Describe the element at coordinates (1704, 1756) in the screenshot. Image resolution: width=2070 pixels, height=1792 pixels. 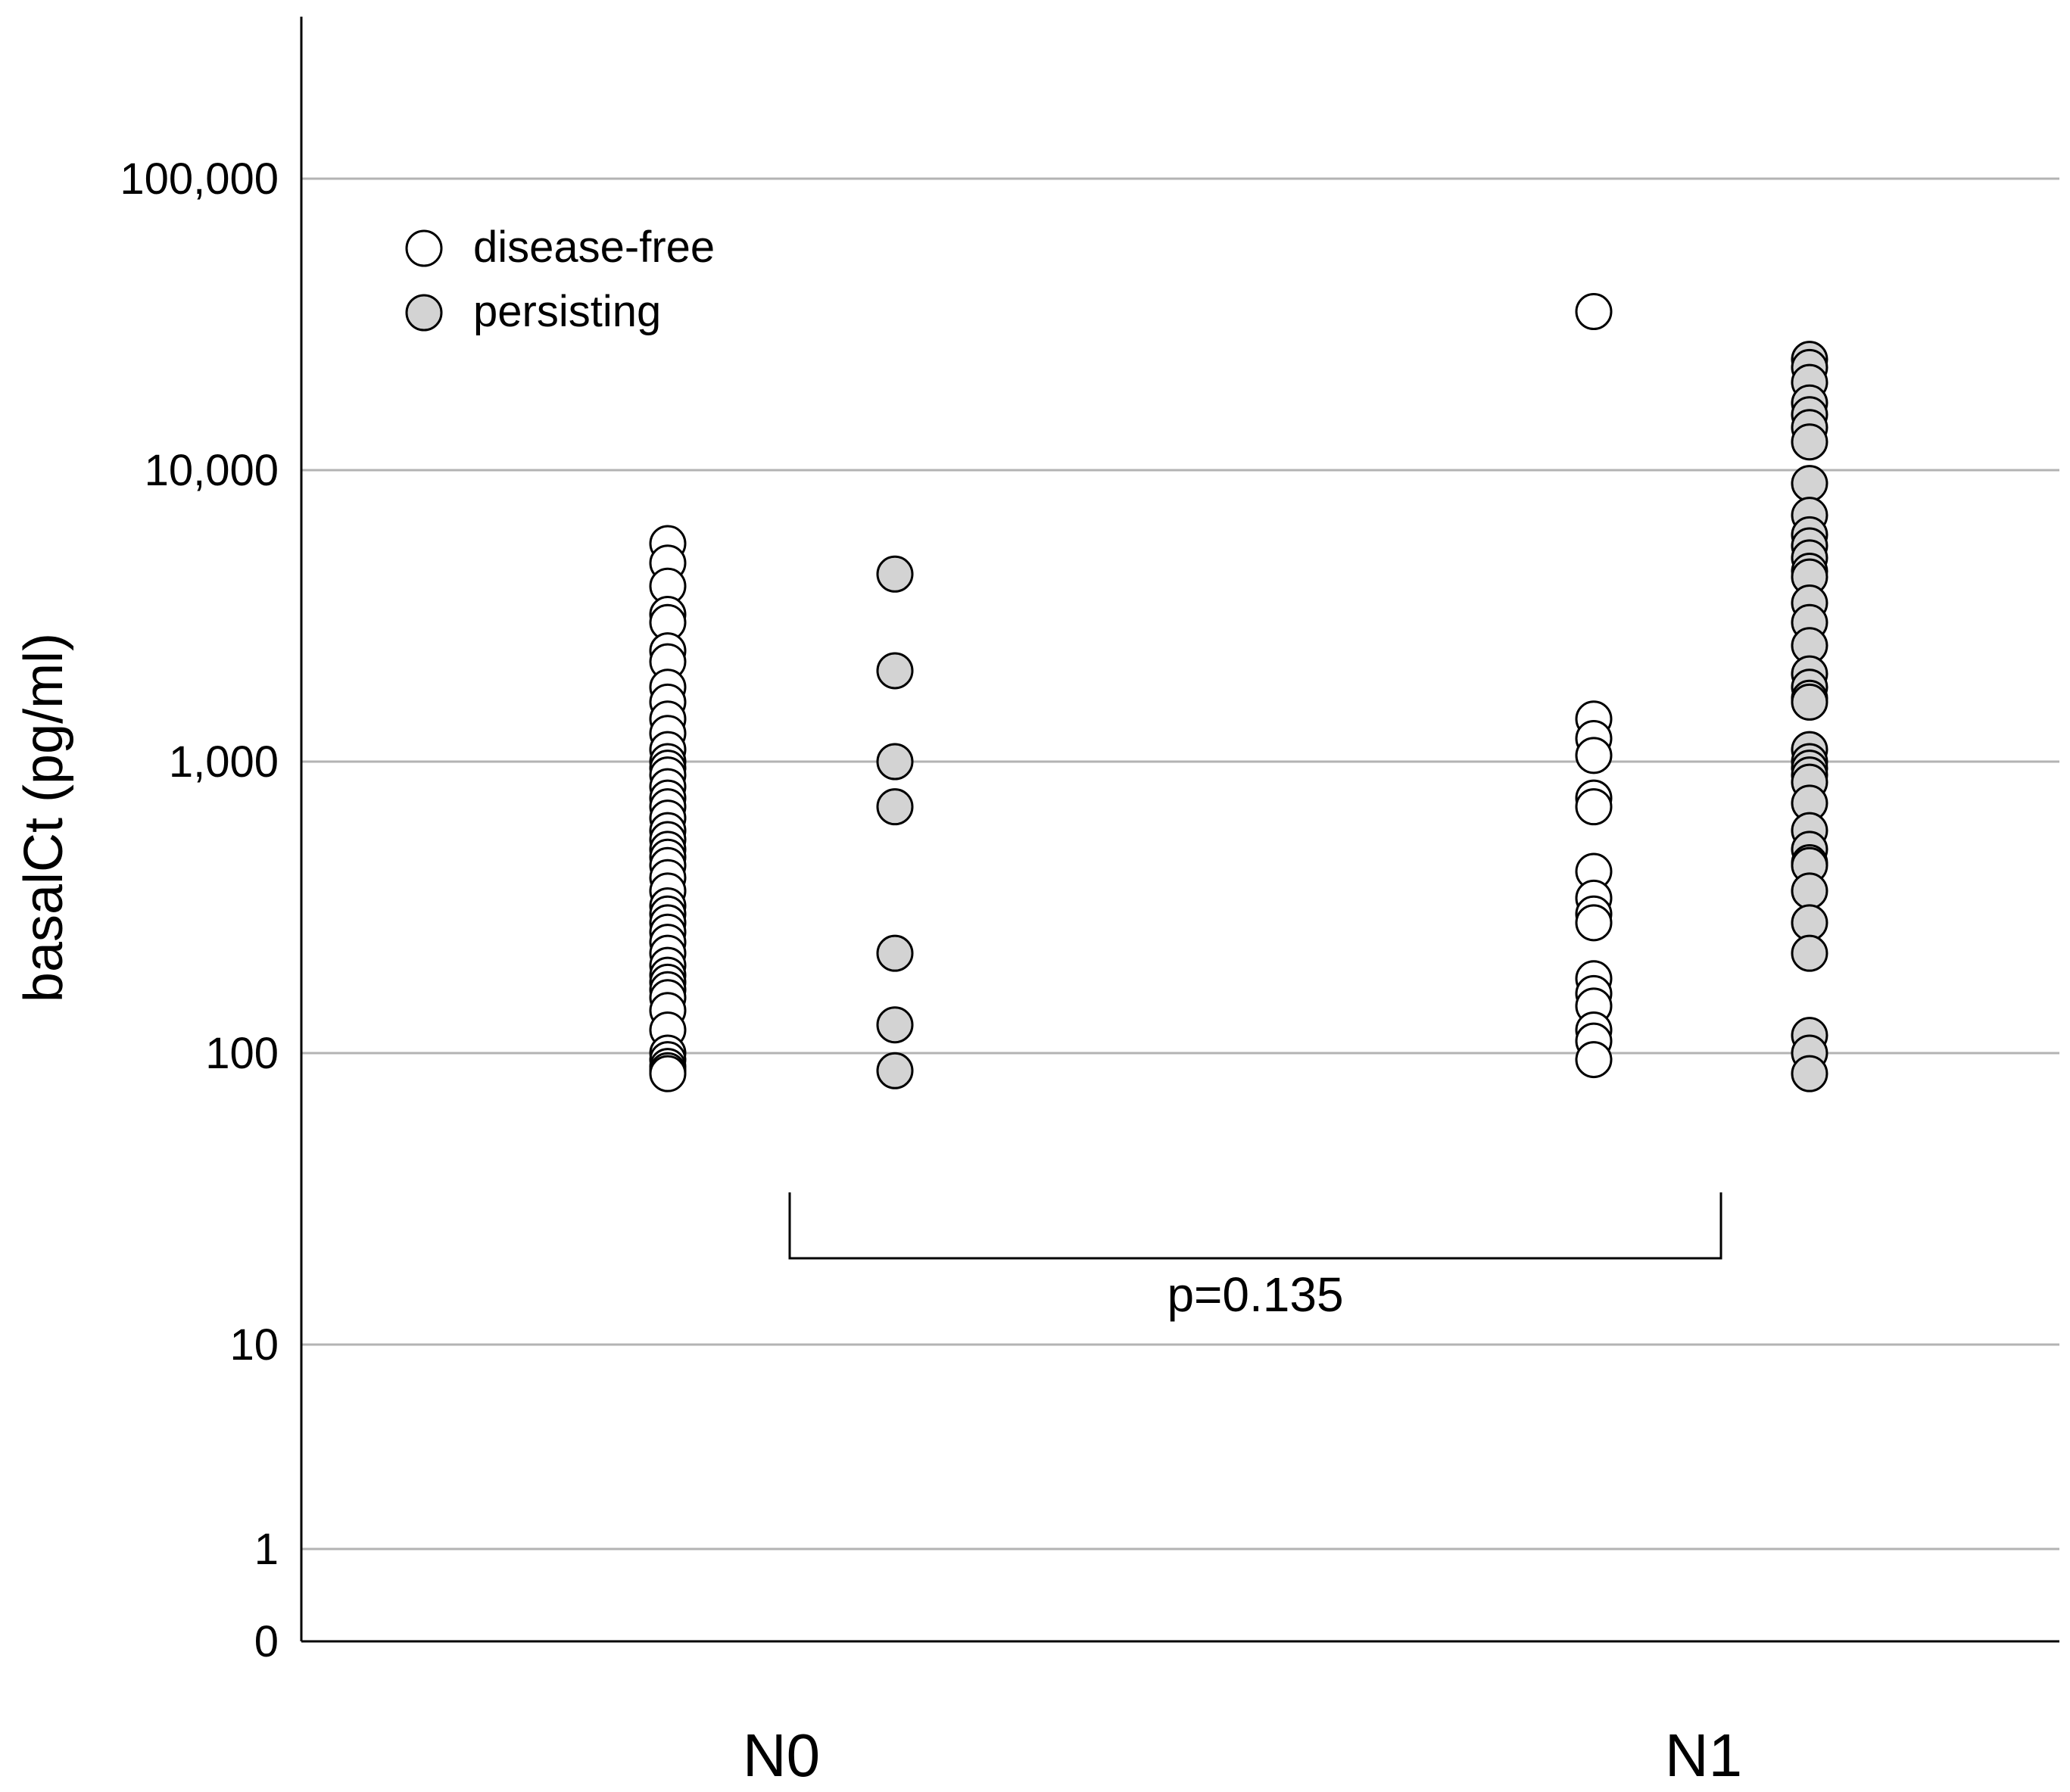
I see `category-label-n1: N1` at that location.